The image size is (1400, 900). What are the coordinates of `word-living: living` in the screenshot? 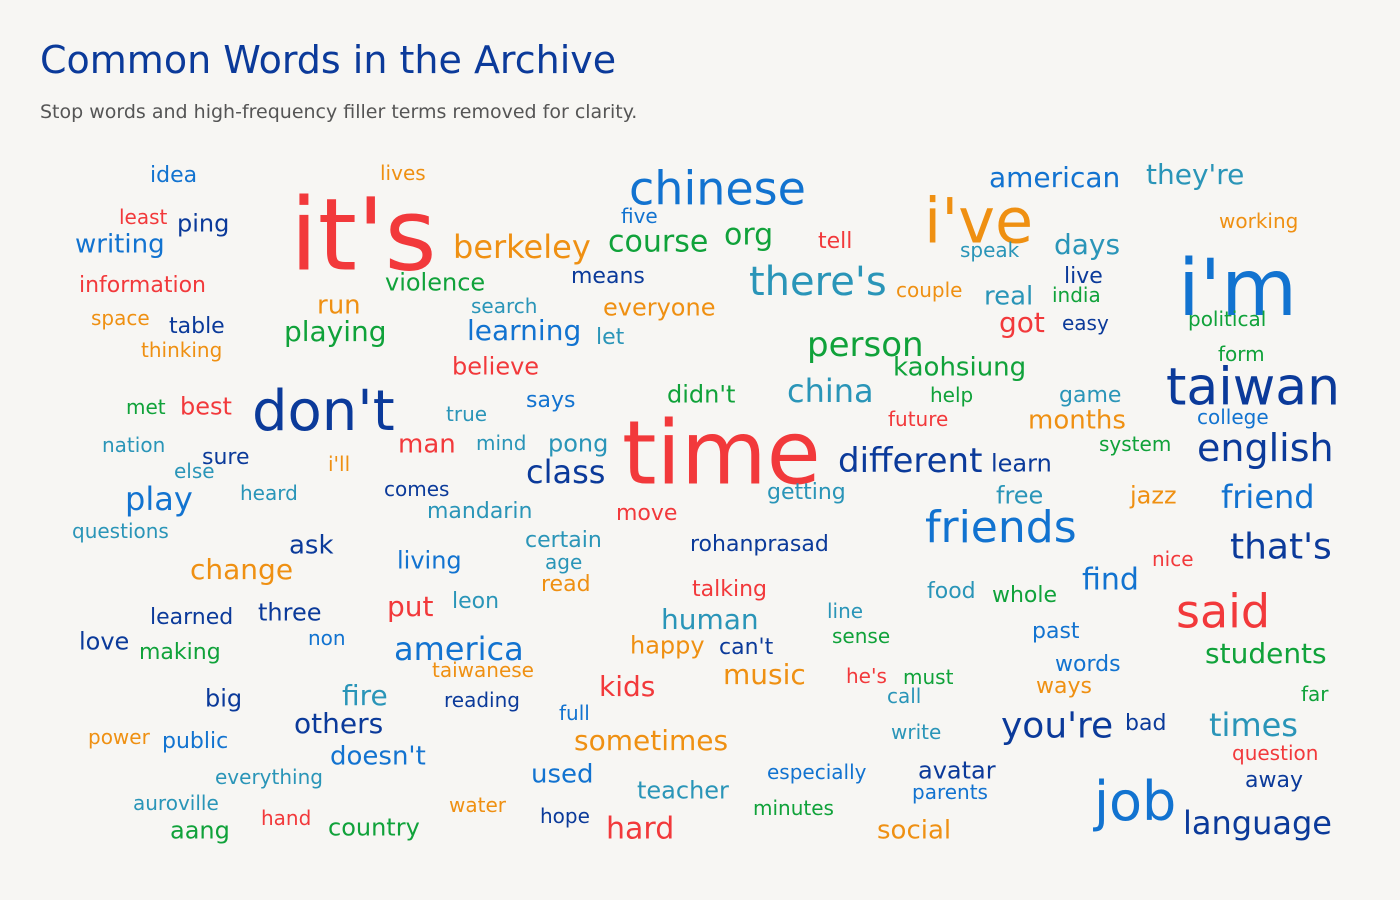 It's located at (429, 561).